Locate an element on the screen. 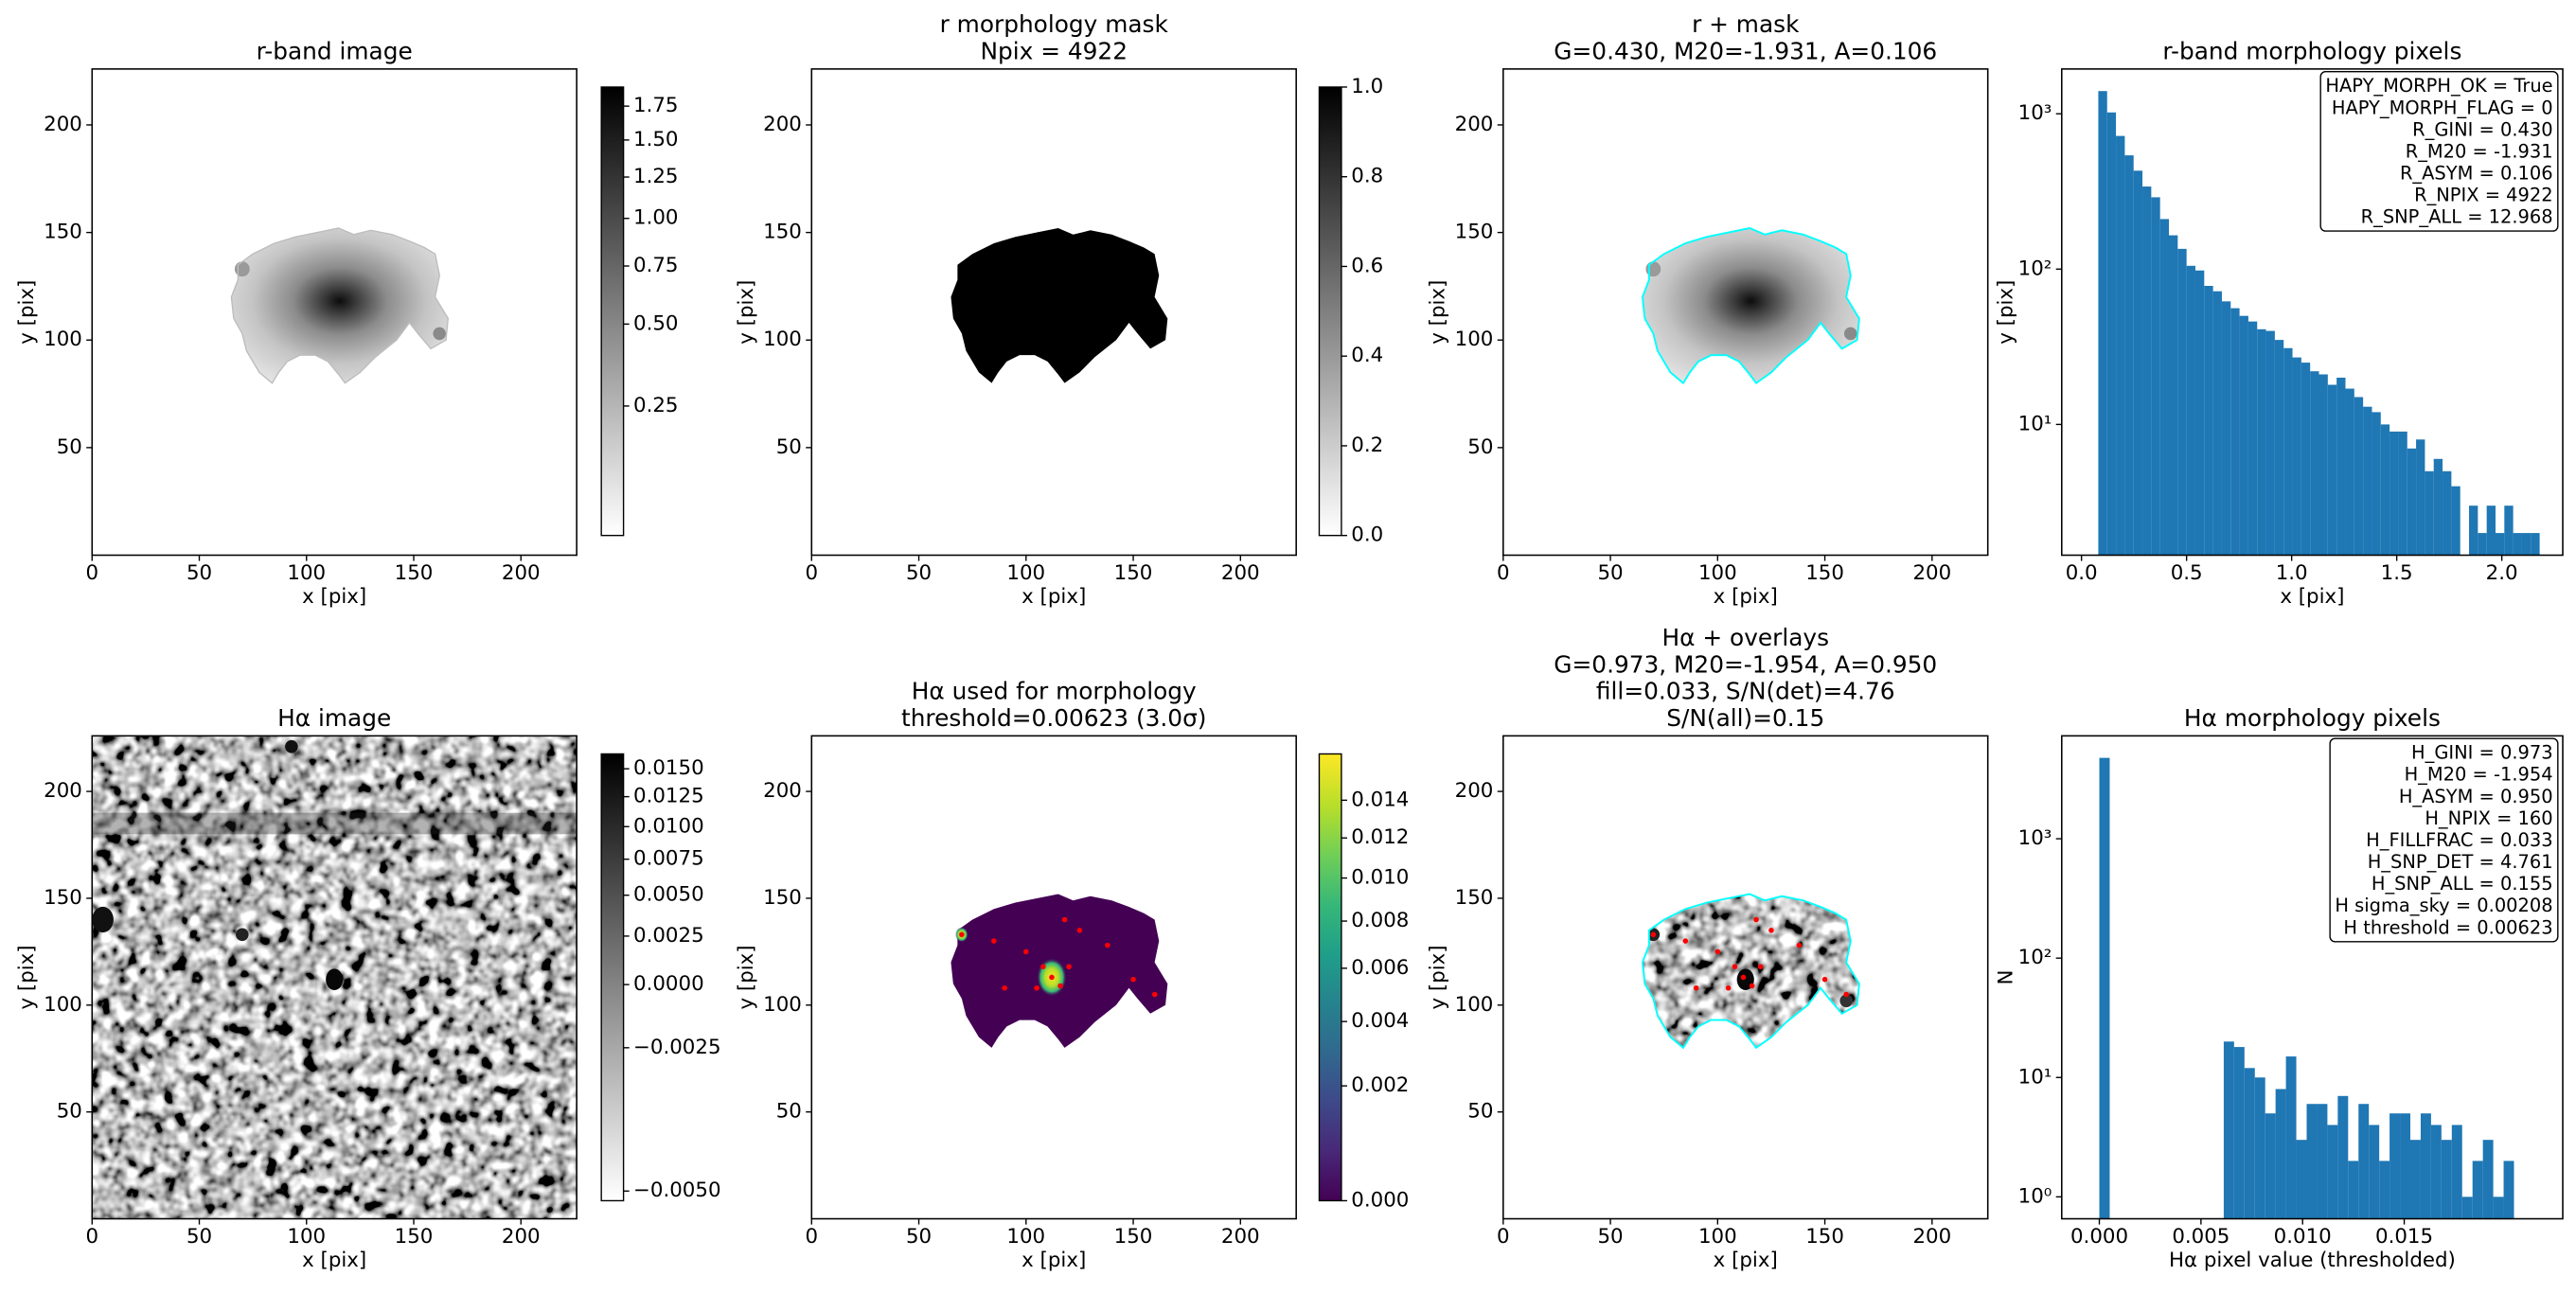 The height and width of the screenshot is (1294, 2576). y-tick-label: 10³ is located at coordinates (2035, 113).